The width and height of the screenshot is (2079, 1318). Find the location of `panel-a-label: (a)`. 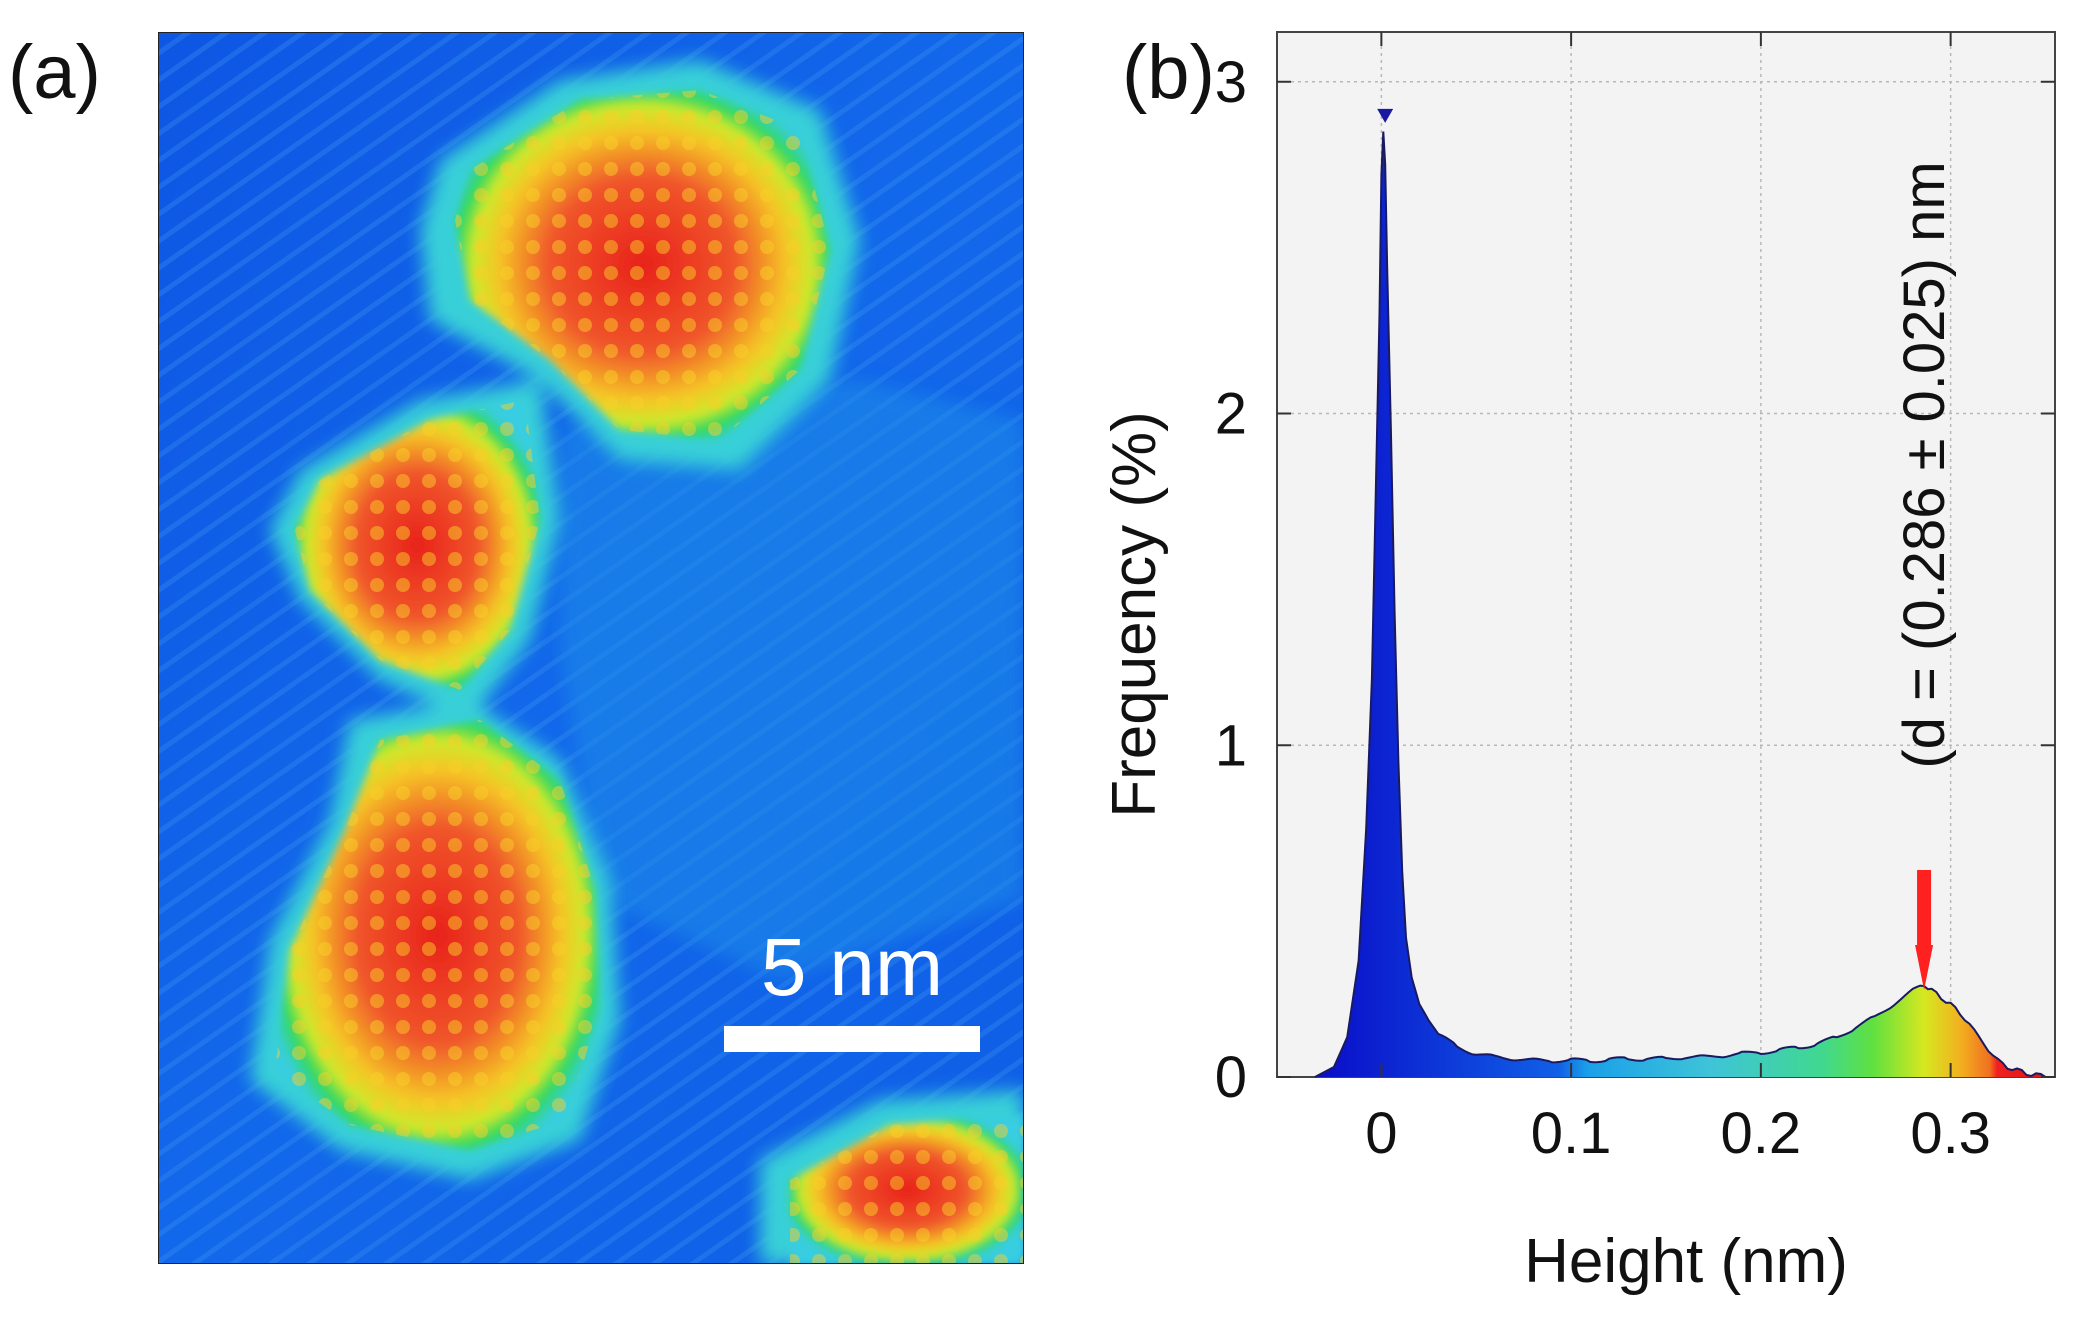

panel-a-label: (a) is located at coordinates (54, 72).